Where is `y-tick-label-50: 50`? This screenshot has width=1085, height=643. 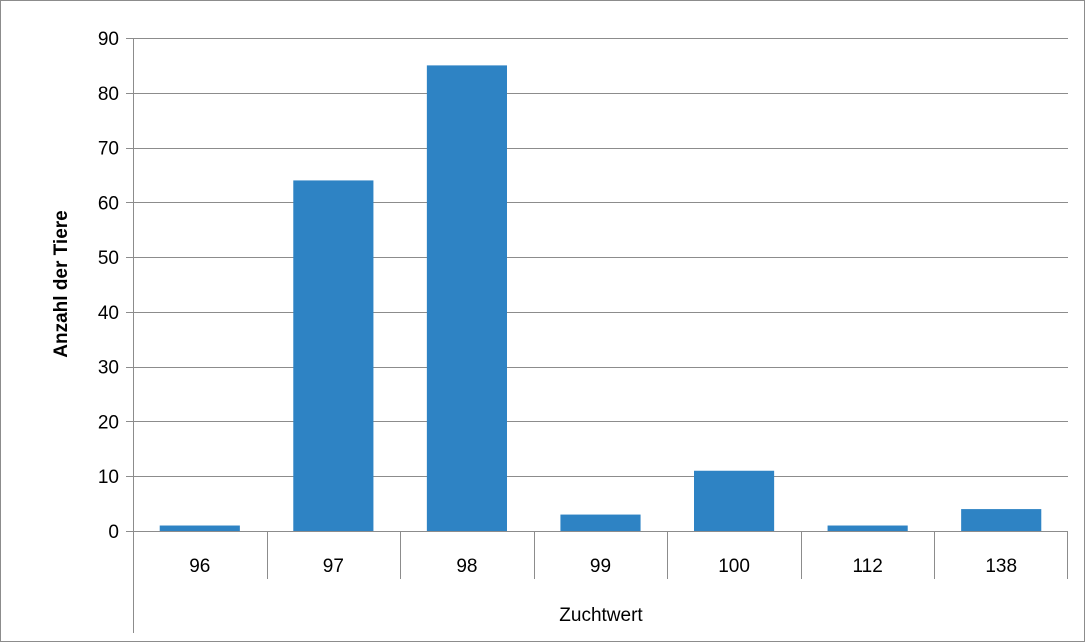
y-tick-label-50: 50 is located at coordinates (108, 258).